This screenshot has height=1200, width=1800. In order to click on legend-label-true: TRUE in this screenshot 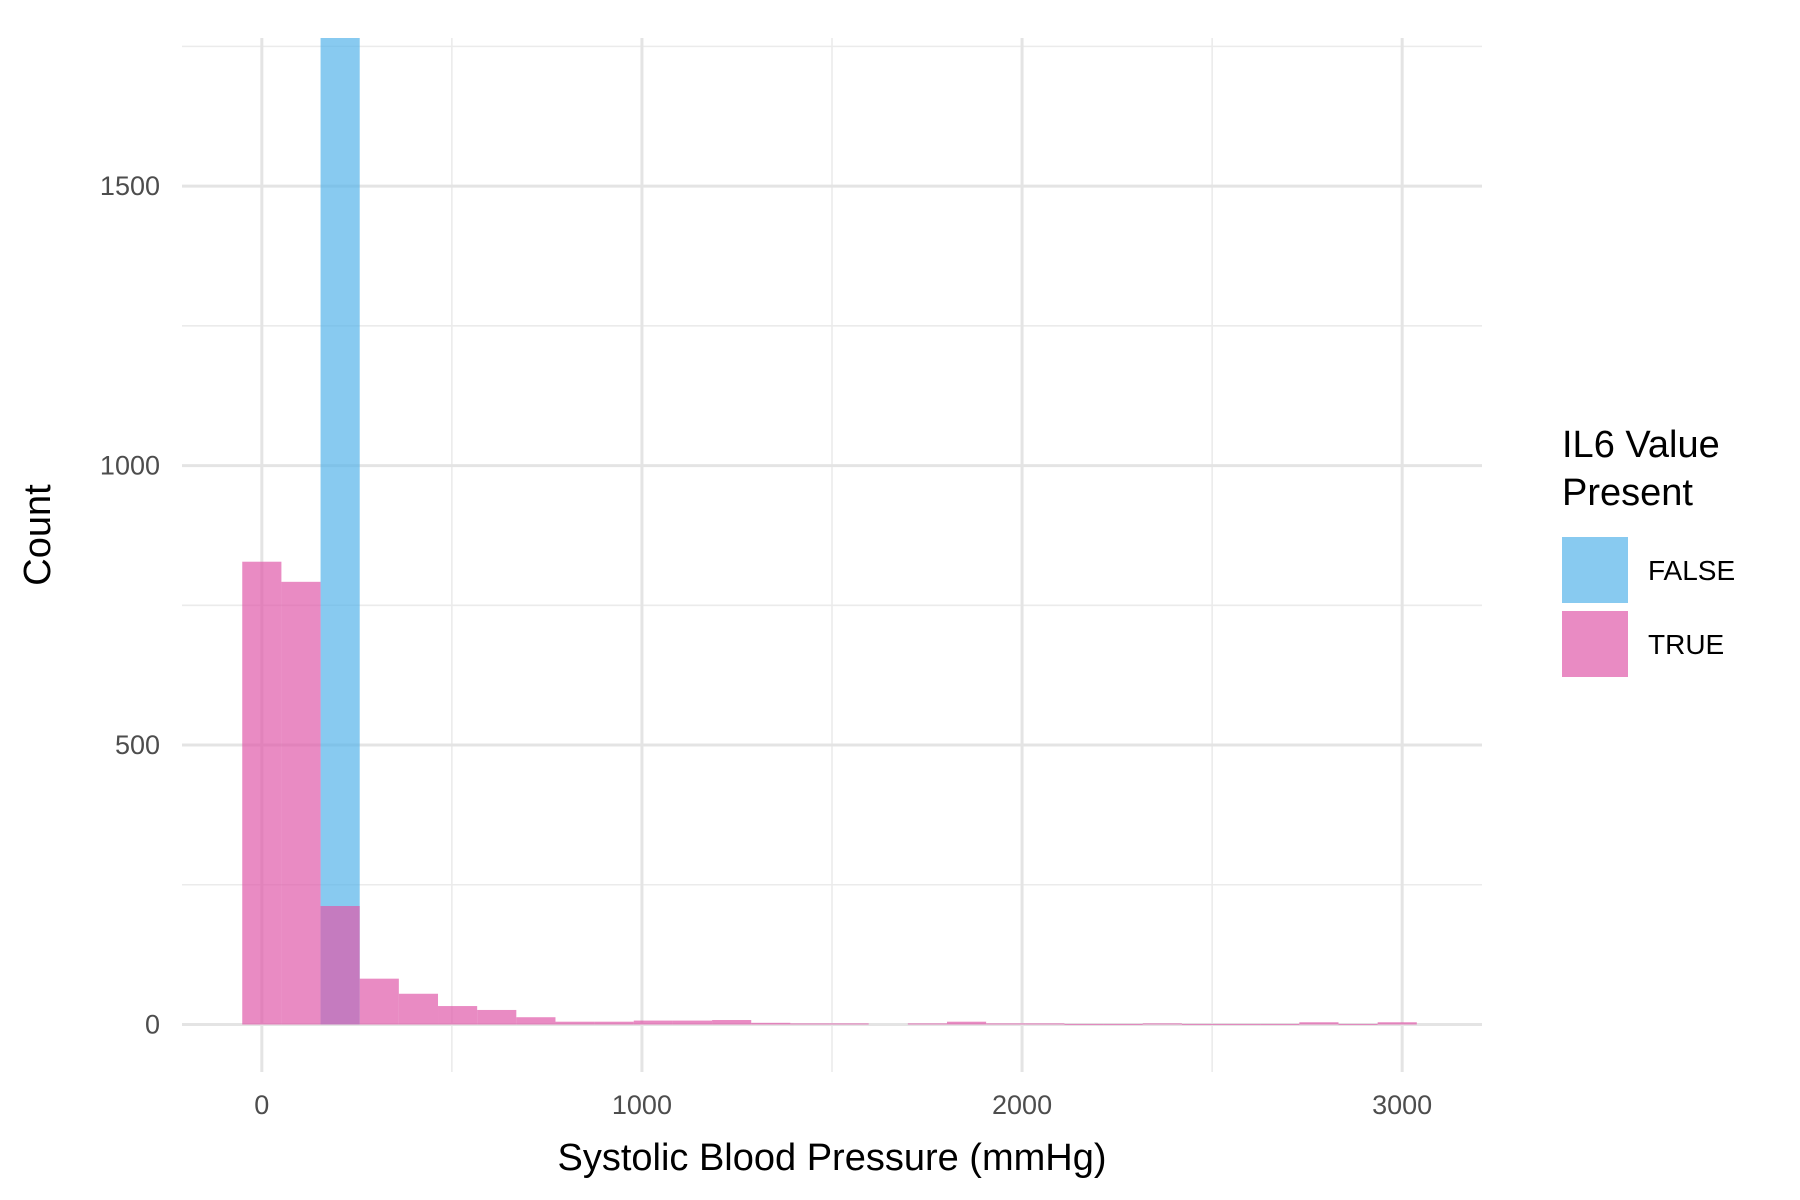, I will do `click(1686, 644)`.